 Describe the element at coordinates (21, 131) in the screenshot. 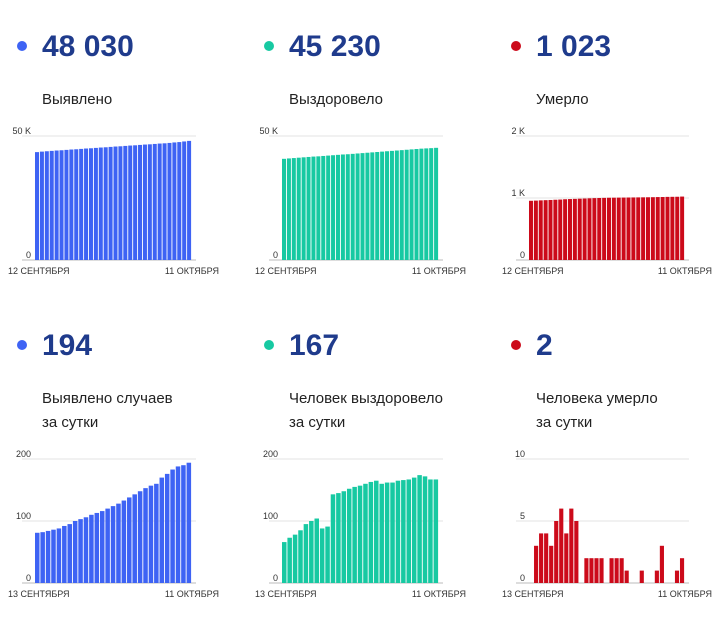

I see `y-tick-label: 50 K` at that location.